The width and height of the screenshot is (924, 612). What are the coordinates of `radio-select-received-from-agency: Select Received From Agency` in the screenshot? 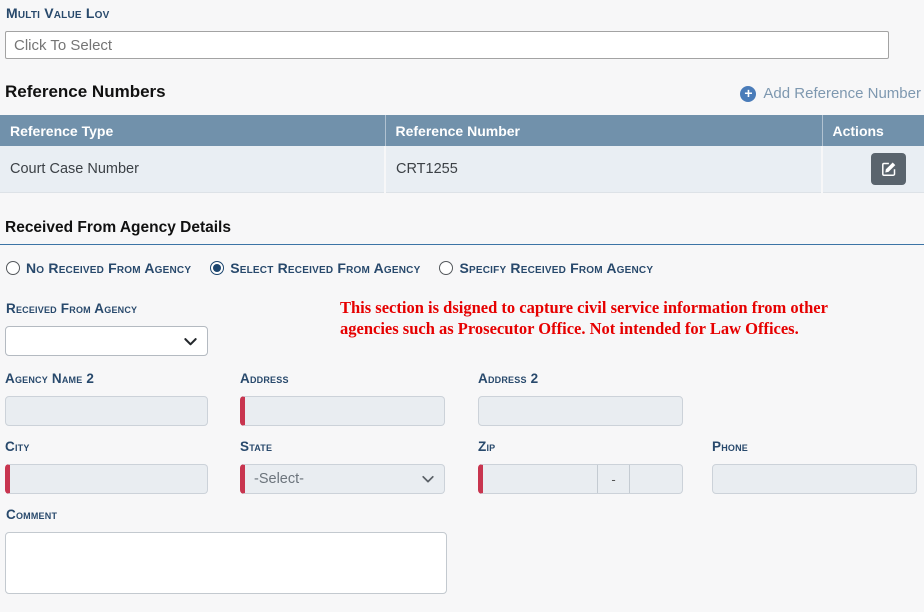 It's located at (315, 268).